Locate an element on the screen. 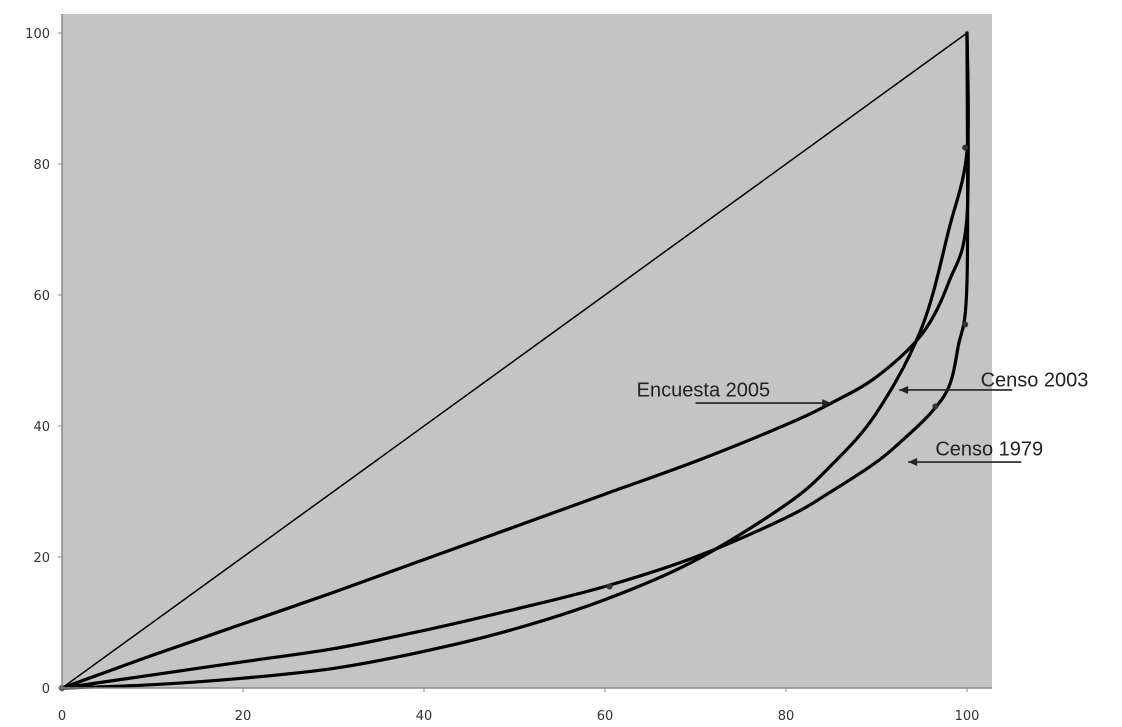  annotation-label-censo-1979: Censo 1979 is located at coordinates (989, 449).